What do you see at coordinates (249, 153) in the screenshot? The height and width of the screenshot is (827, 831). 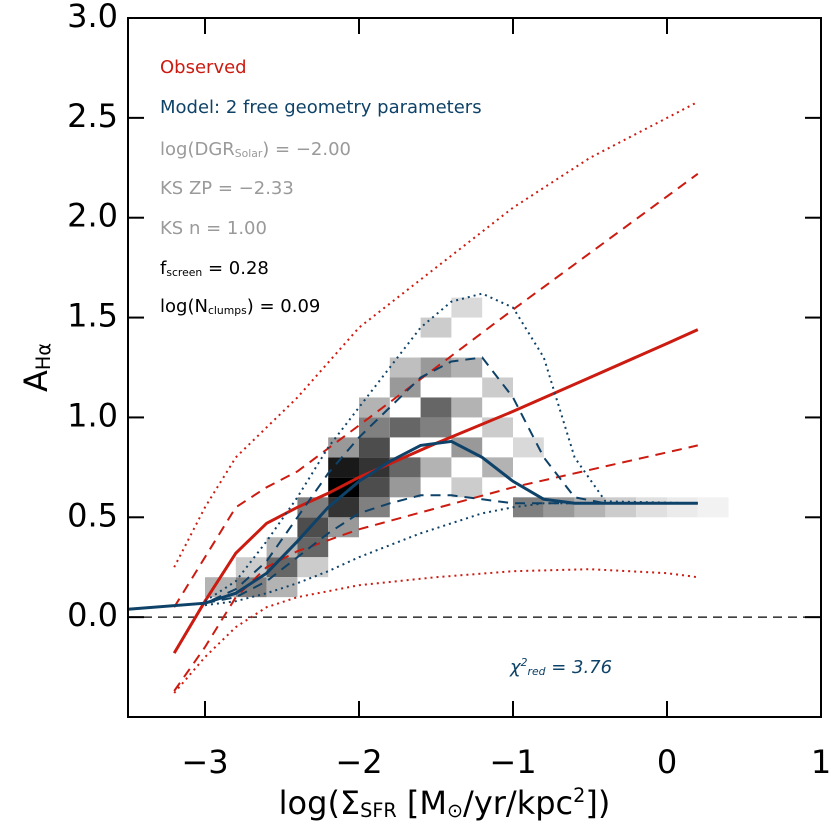 I see `annotation-part: Solar` at bounding box center [249, 153].